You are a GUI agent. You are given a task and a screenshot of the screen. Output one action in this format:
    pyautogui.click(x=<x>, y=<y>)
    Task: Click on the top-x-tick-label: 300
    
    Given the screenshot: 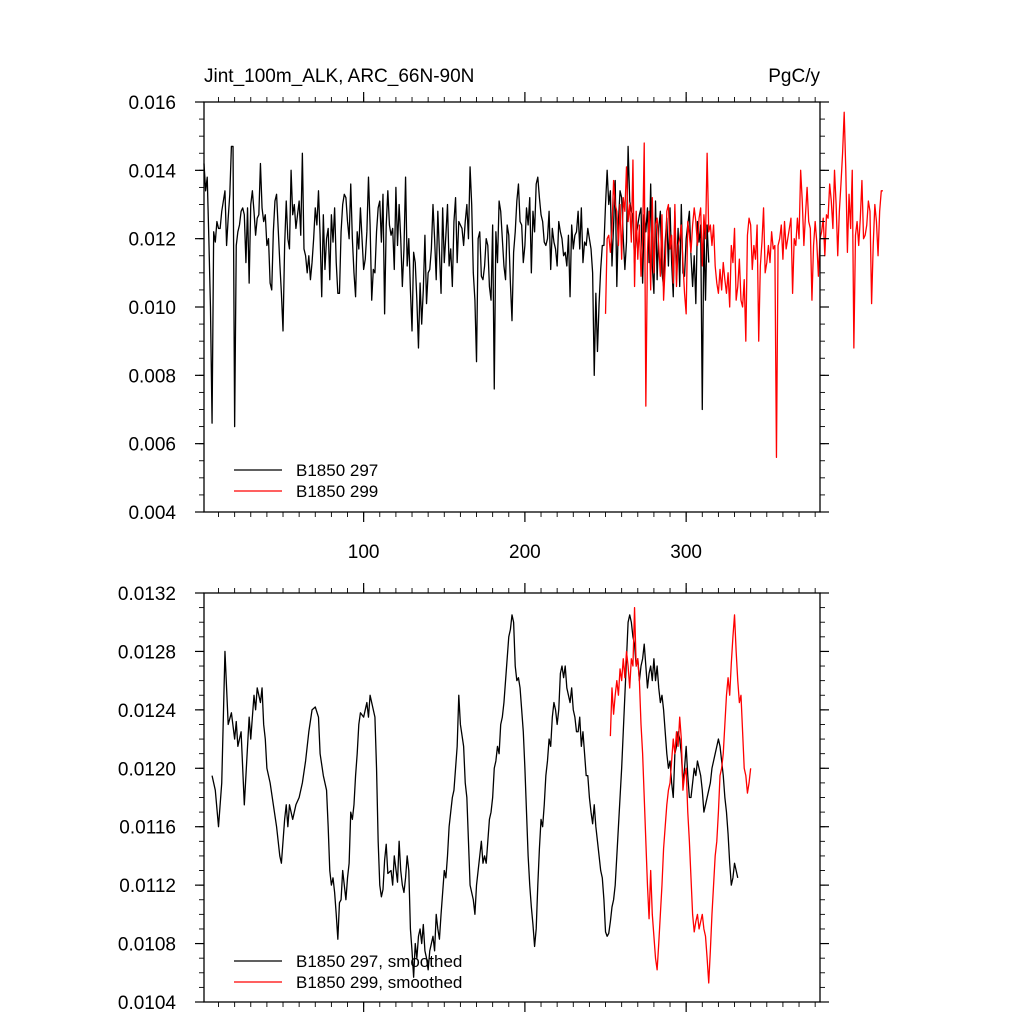 What is the action you would take?
    pyautogui.click(x=686, y=552)
    